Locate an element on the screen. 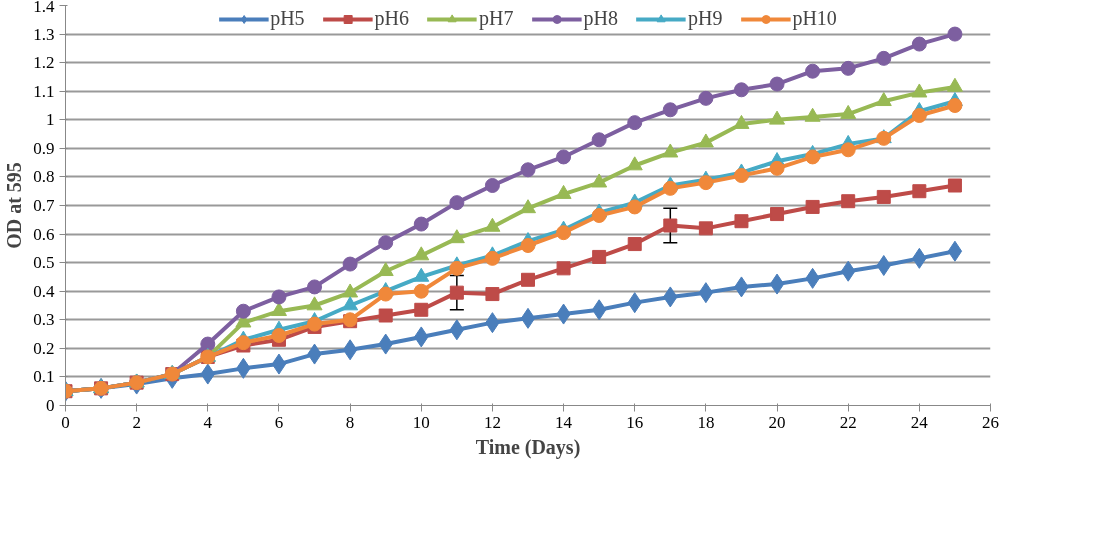 This screenshot has width=1107, height=549. y-tick-label: 0.6 is located at coordinates (44, 234).